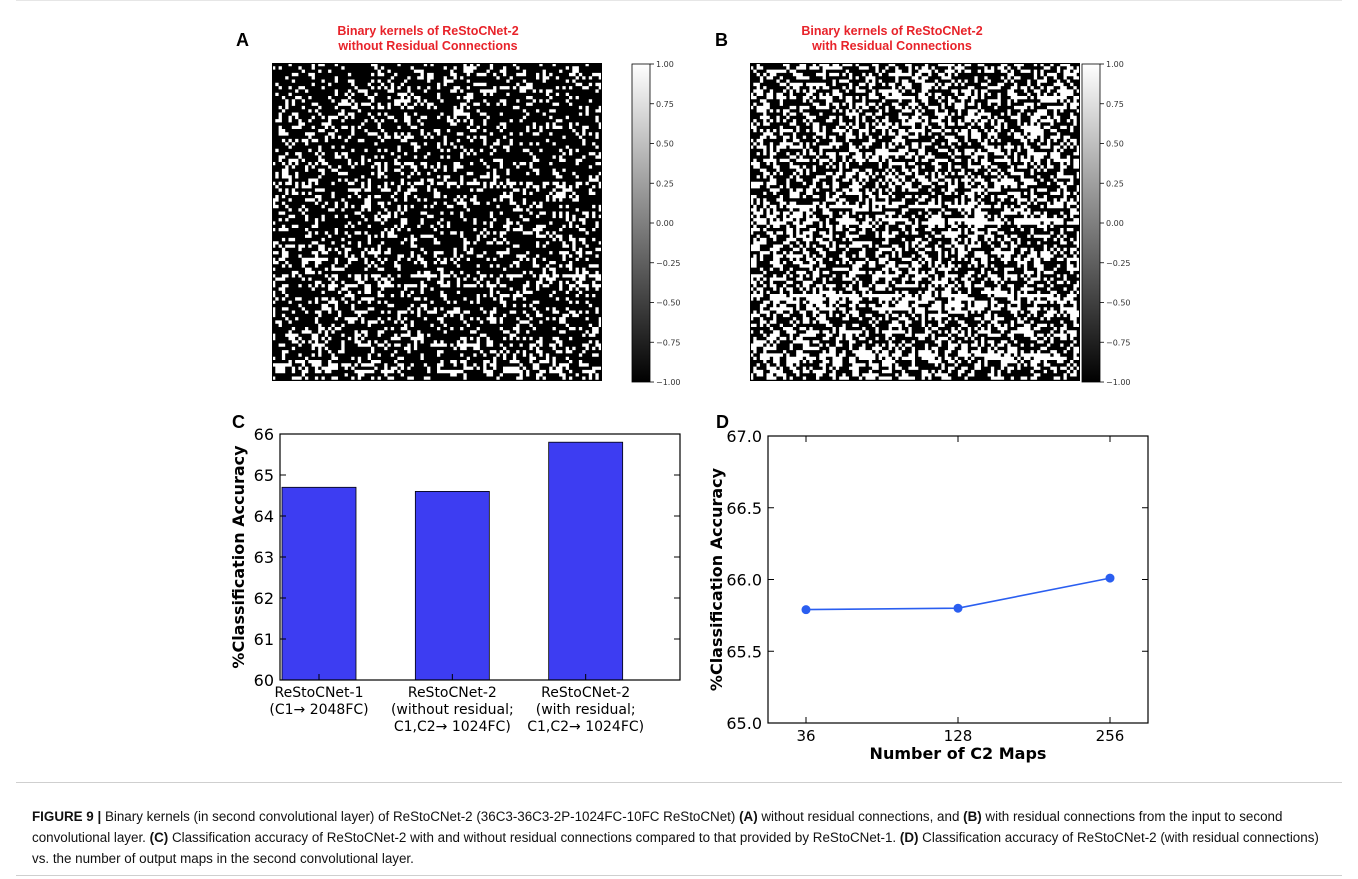 The image size is (1358, 879). What do you see at coordinates (958, 753) in the screenshot?
I see `x-axis-label: Number of C2 Maps` at bounding box center [958, 753].